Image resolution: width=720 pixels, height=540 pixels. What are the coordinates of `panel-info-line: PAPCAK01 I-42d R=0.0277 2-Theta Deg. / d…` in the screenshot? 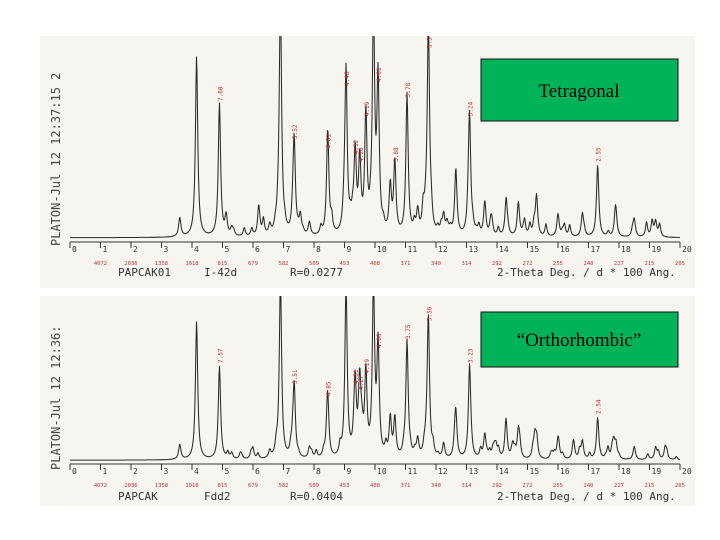 It's located at (397, 272).